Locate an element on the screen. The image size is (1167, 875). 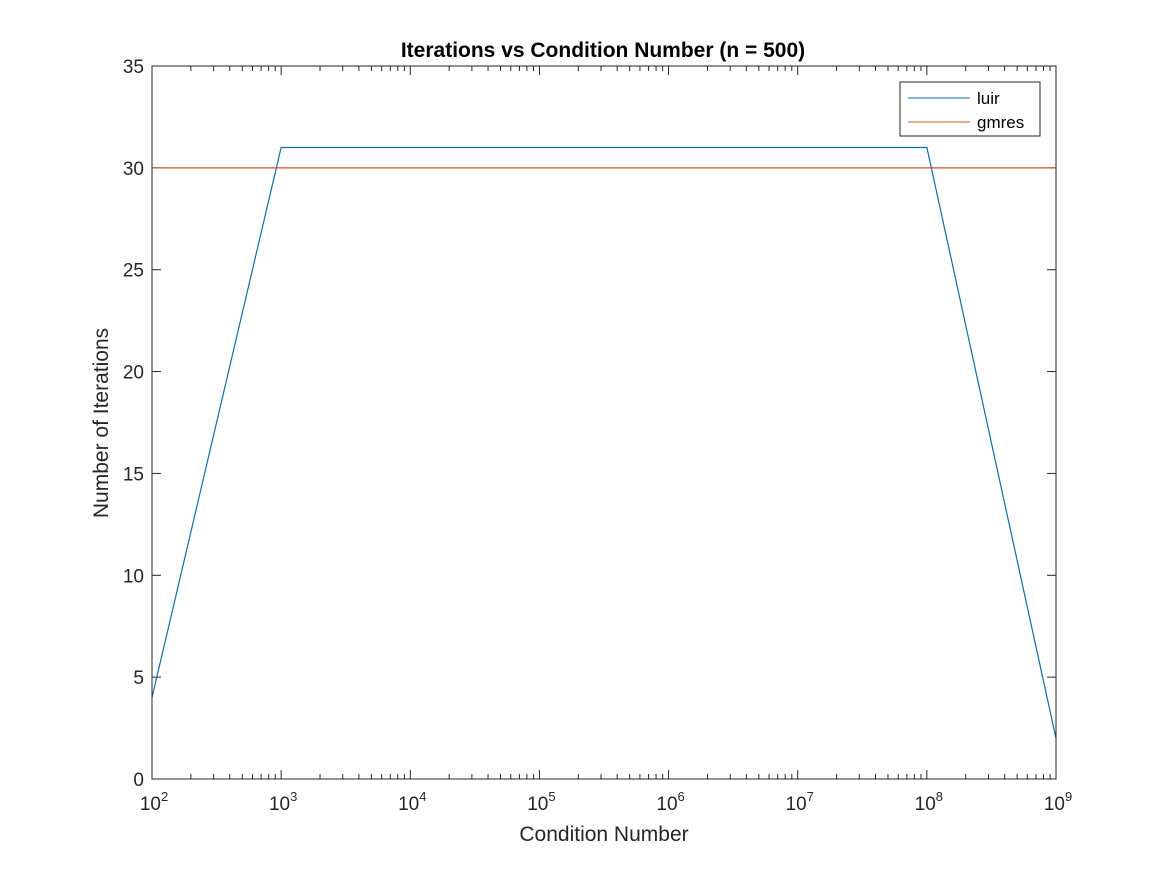
y-tick-label: 5 is located at coordinates (138, 678).